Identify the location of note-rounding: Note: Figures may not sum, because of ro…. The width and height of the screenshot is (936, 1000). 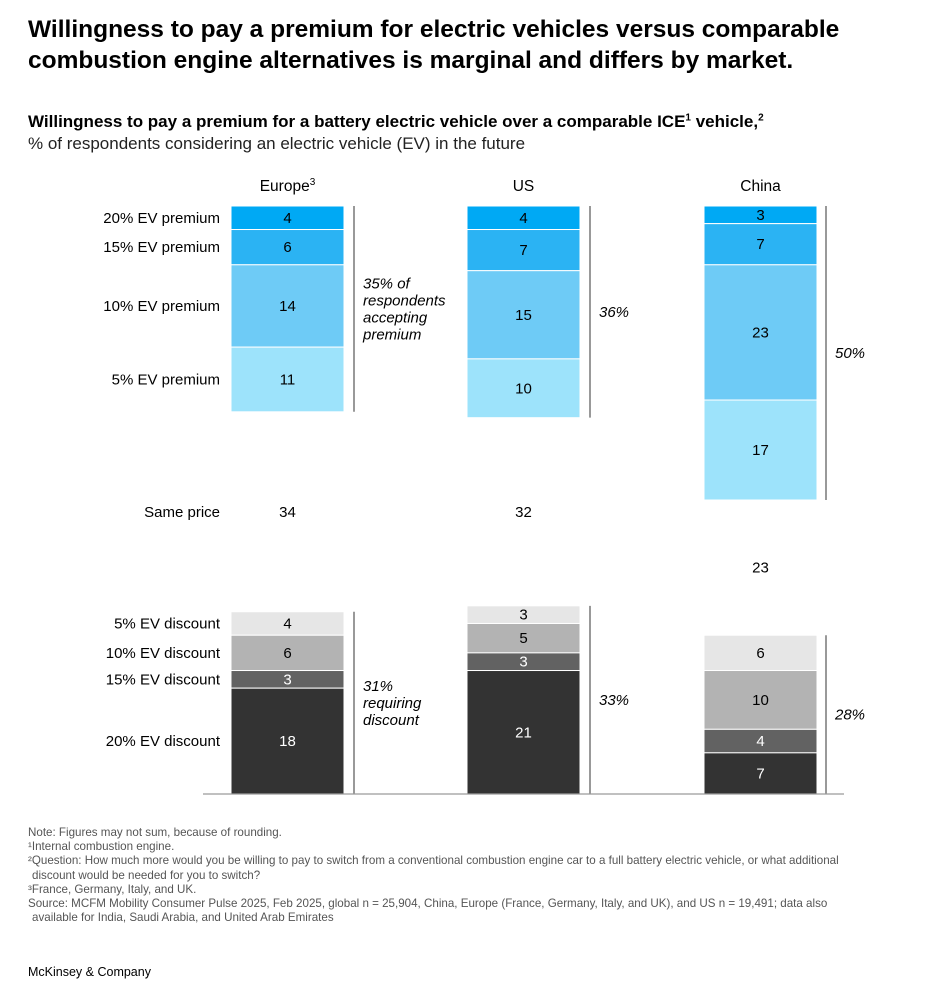
(155, 832).